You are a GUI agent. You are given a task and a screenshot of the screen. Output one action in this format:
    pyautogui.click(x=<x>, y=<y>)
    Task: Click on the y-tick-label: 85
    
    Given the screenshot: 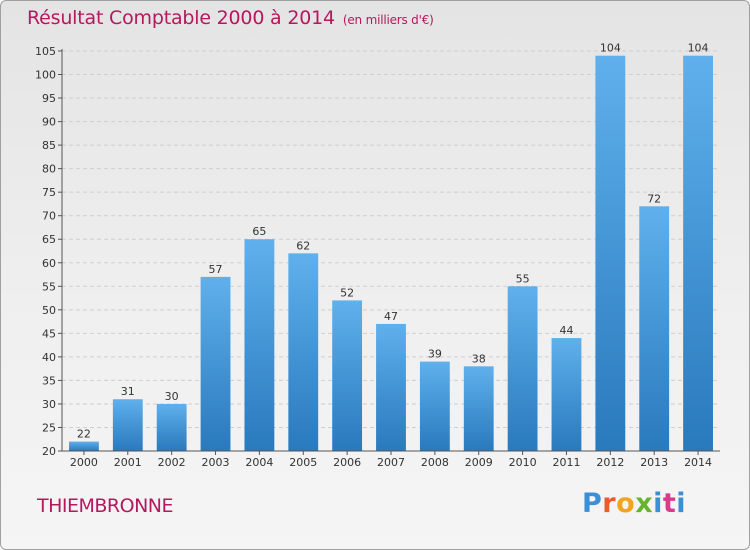 What is the action you would take?
    pyautogui.click(x=49, y=145)
    